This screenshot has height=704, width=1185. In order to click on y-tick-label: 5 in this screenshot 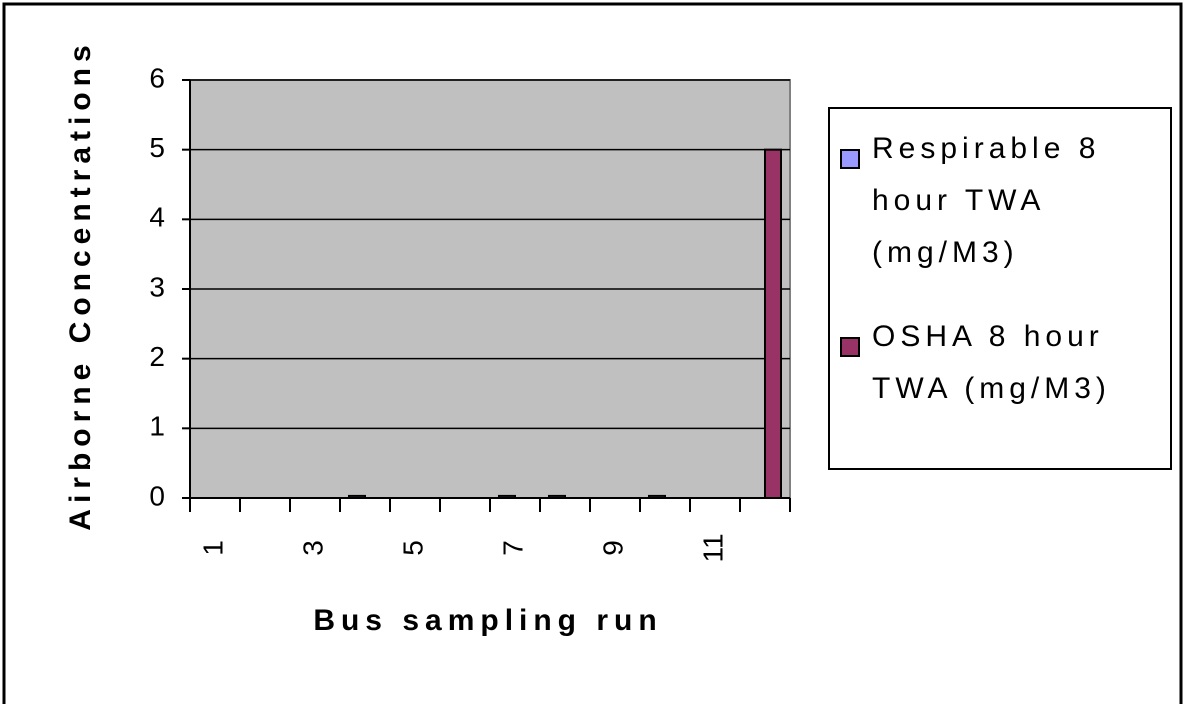, I will do `click(157, 147)`.